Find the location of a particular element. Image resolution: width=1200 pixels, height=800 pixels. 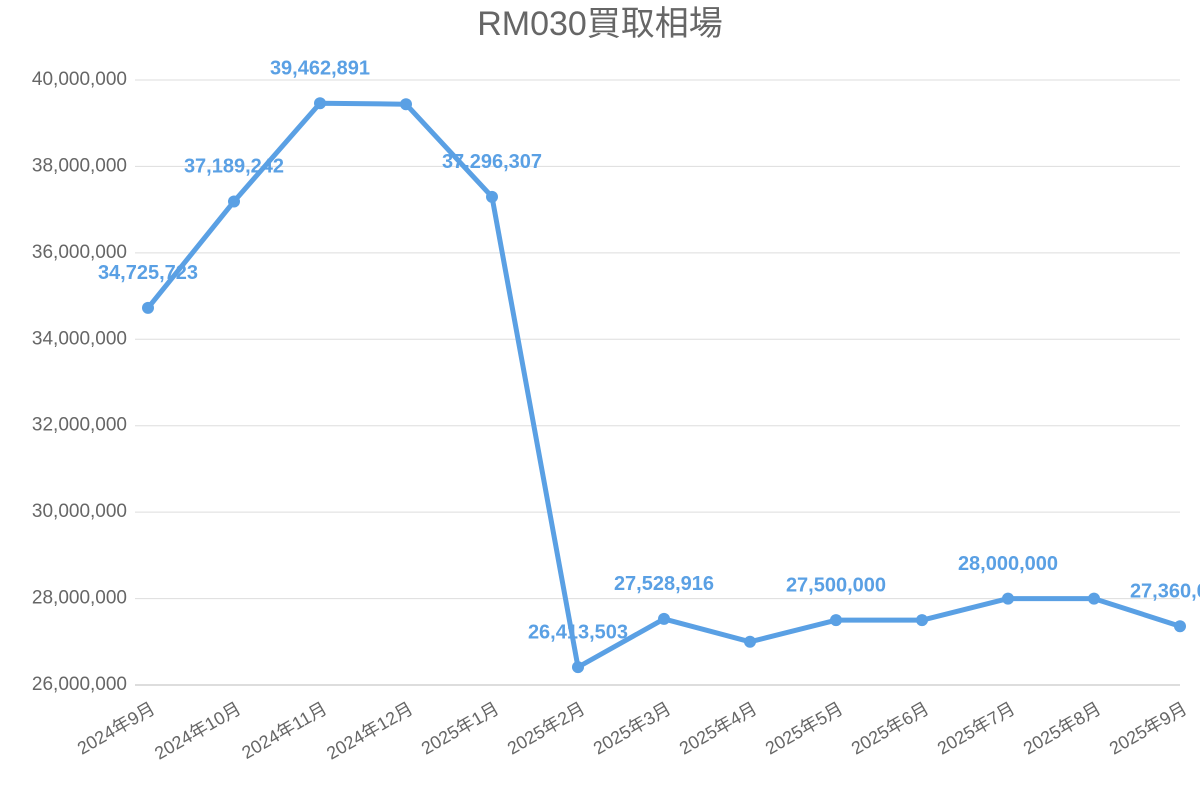

data-label: 28,000,000 is located at coordinates (1008, 564).